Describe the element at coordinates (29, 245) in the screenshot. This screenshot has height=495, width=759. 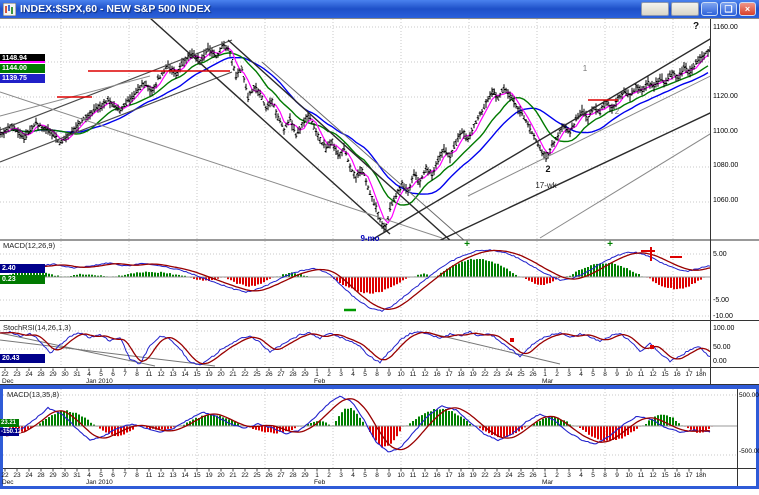
I see `macd-pane-label: MACD(12,26,9)` at that location.